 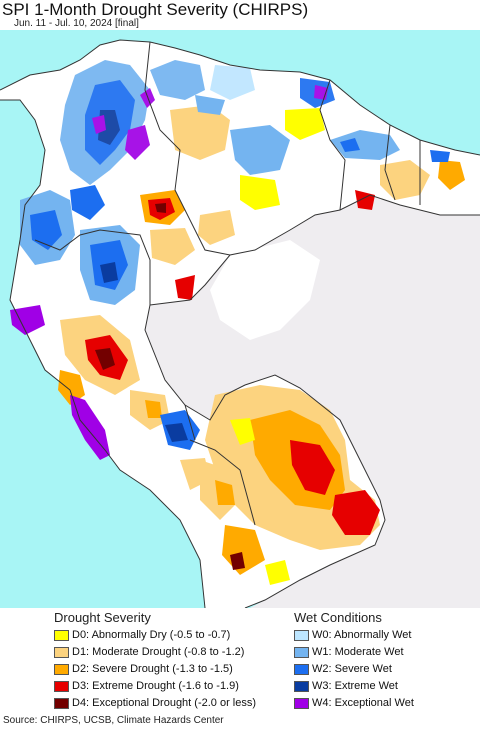 What do you see at coordinates (355, 686) in the screenshot?
I see `legend-label-w3: W3: Extreme Wet` at bounding box center [355, 686].